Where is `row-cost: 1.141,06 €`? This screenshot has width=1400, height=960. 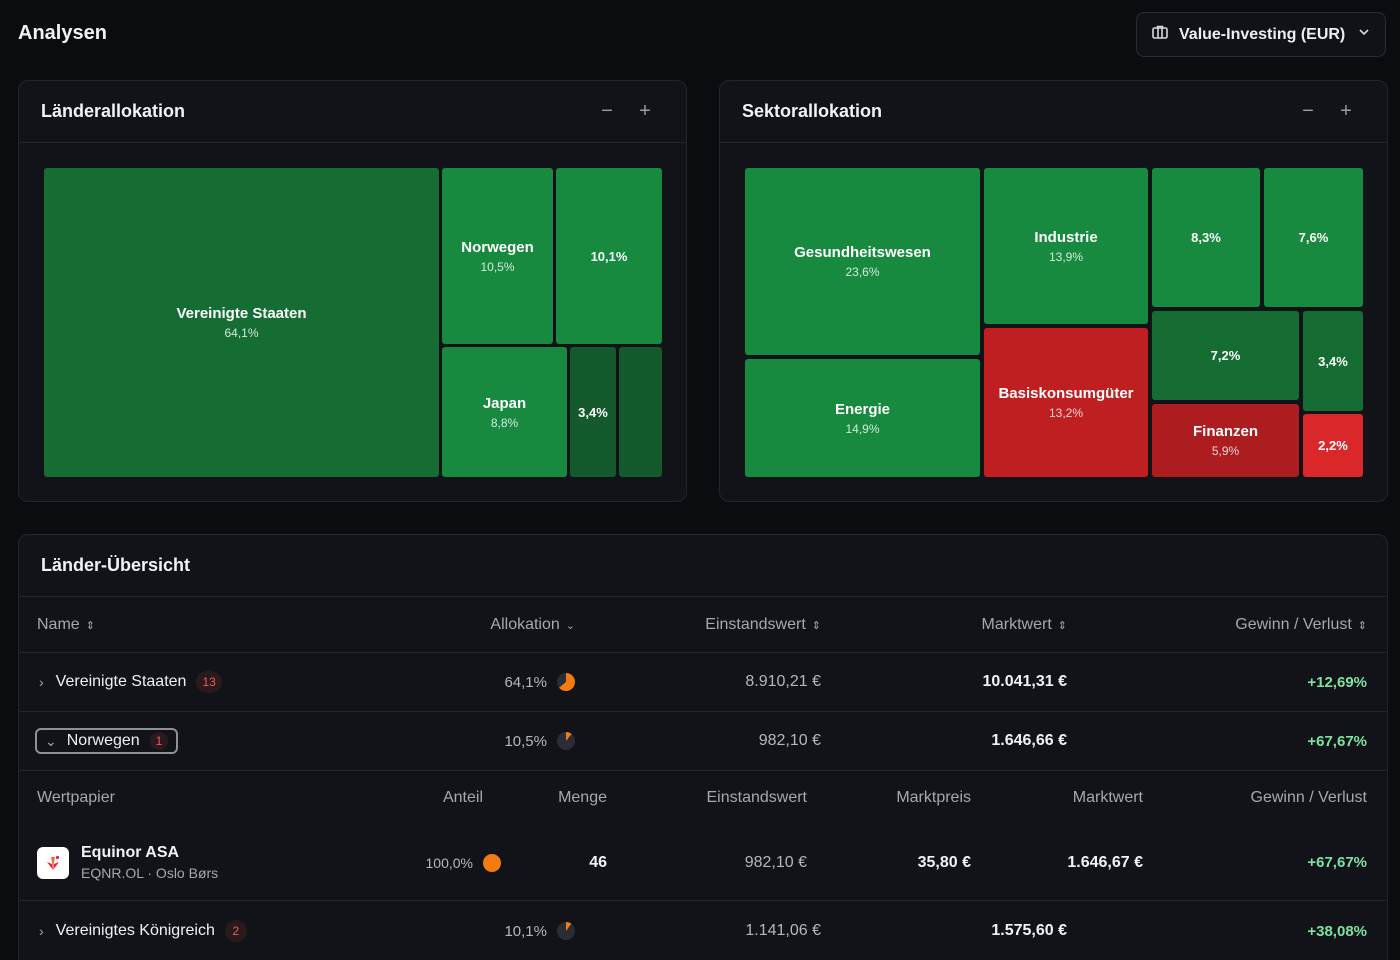
row-cost: 1.141,06 € is located at coordinates (783, 930).